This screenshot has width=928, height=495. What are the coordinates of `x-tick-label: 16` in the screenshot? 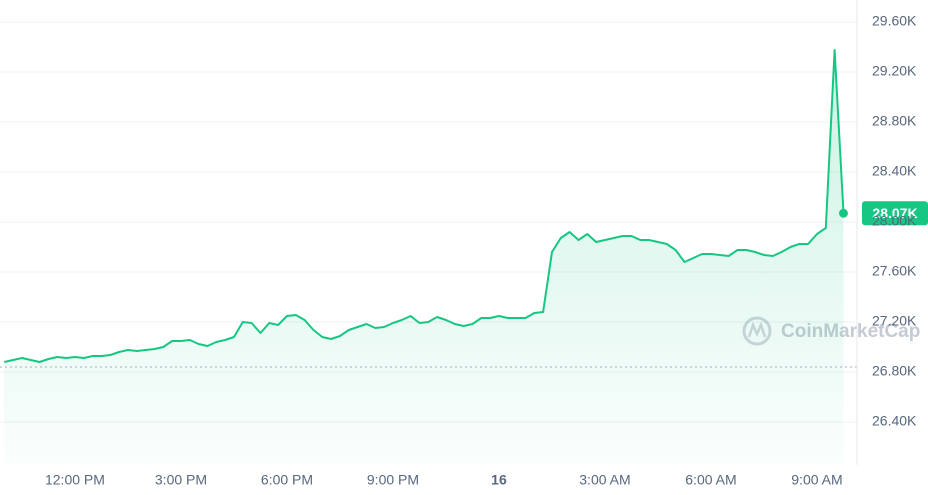 It's located at (499, 480).